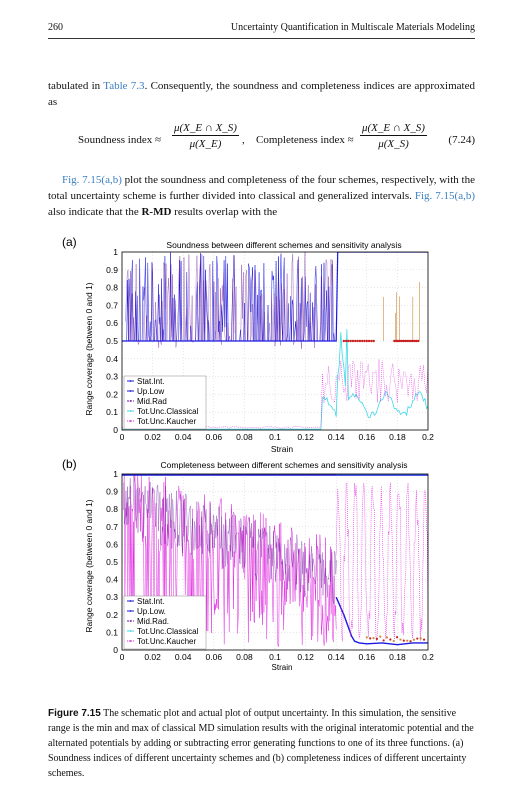 Image resolution: width=531 pixels, height=800 pixels. What do you see at coordinates (153, 621) in the screenshot?
I see `legend-entry: Mid.Rad.` at bounding box center [153, 621].